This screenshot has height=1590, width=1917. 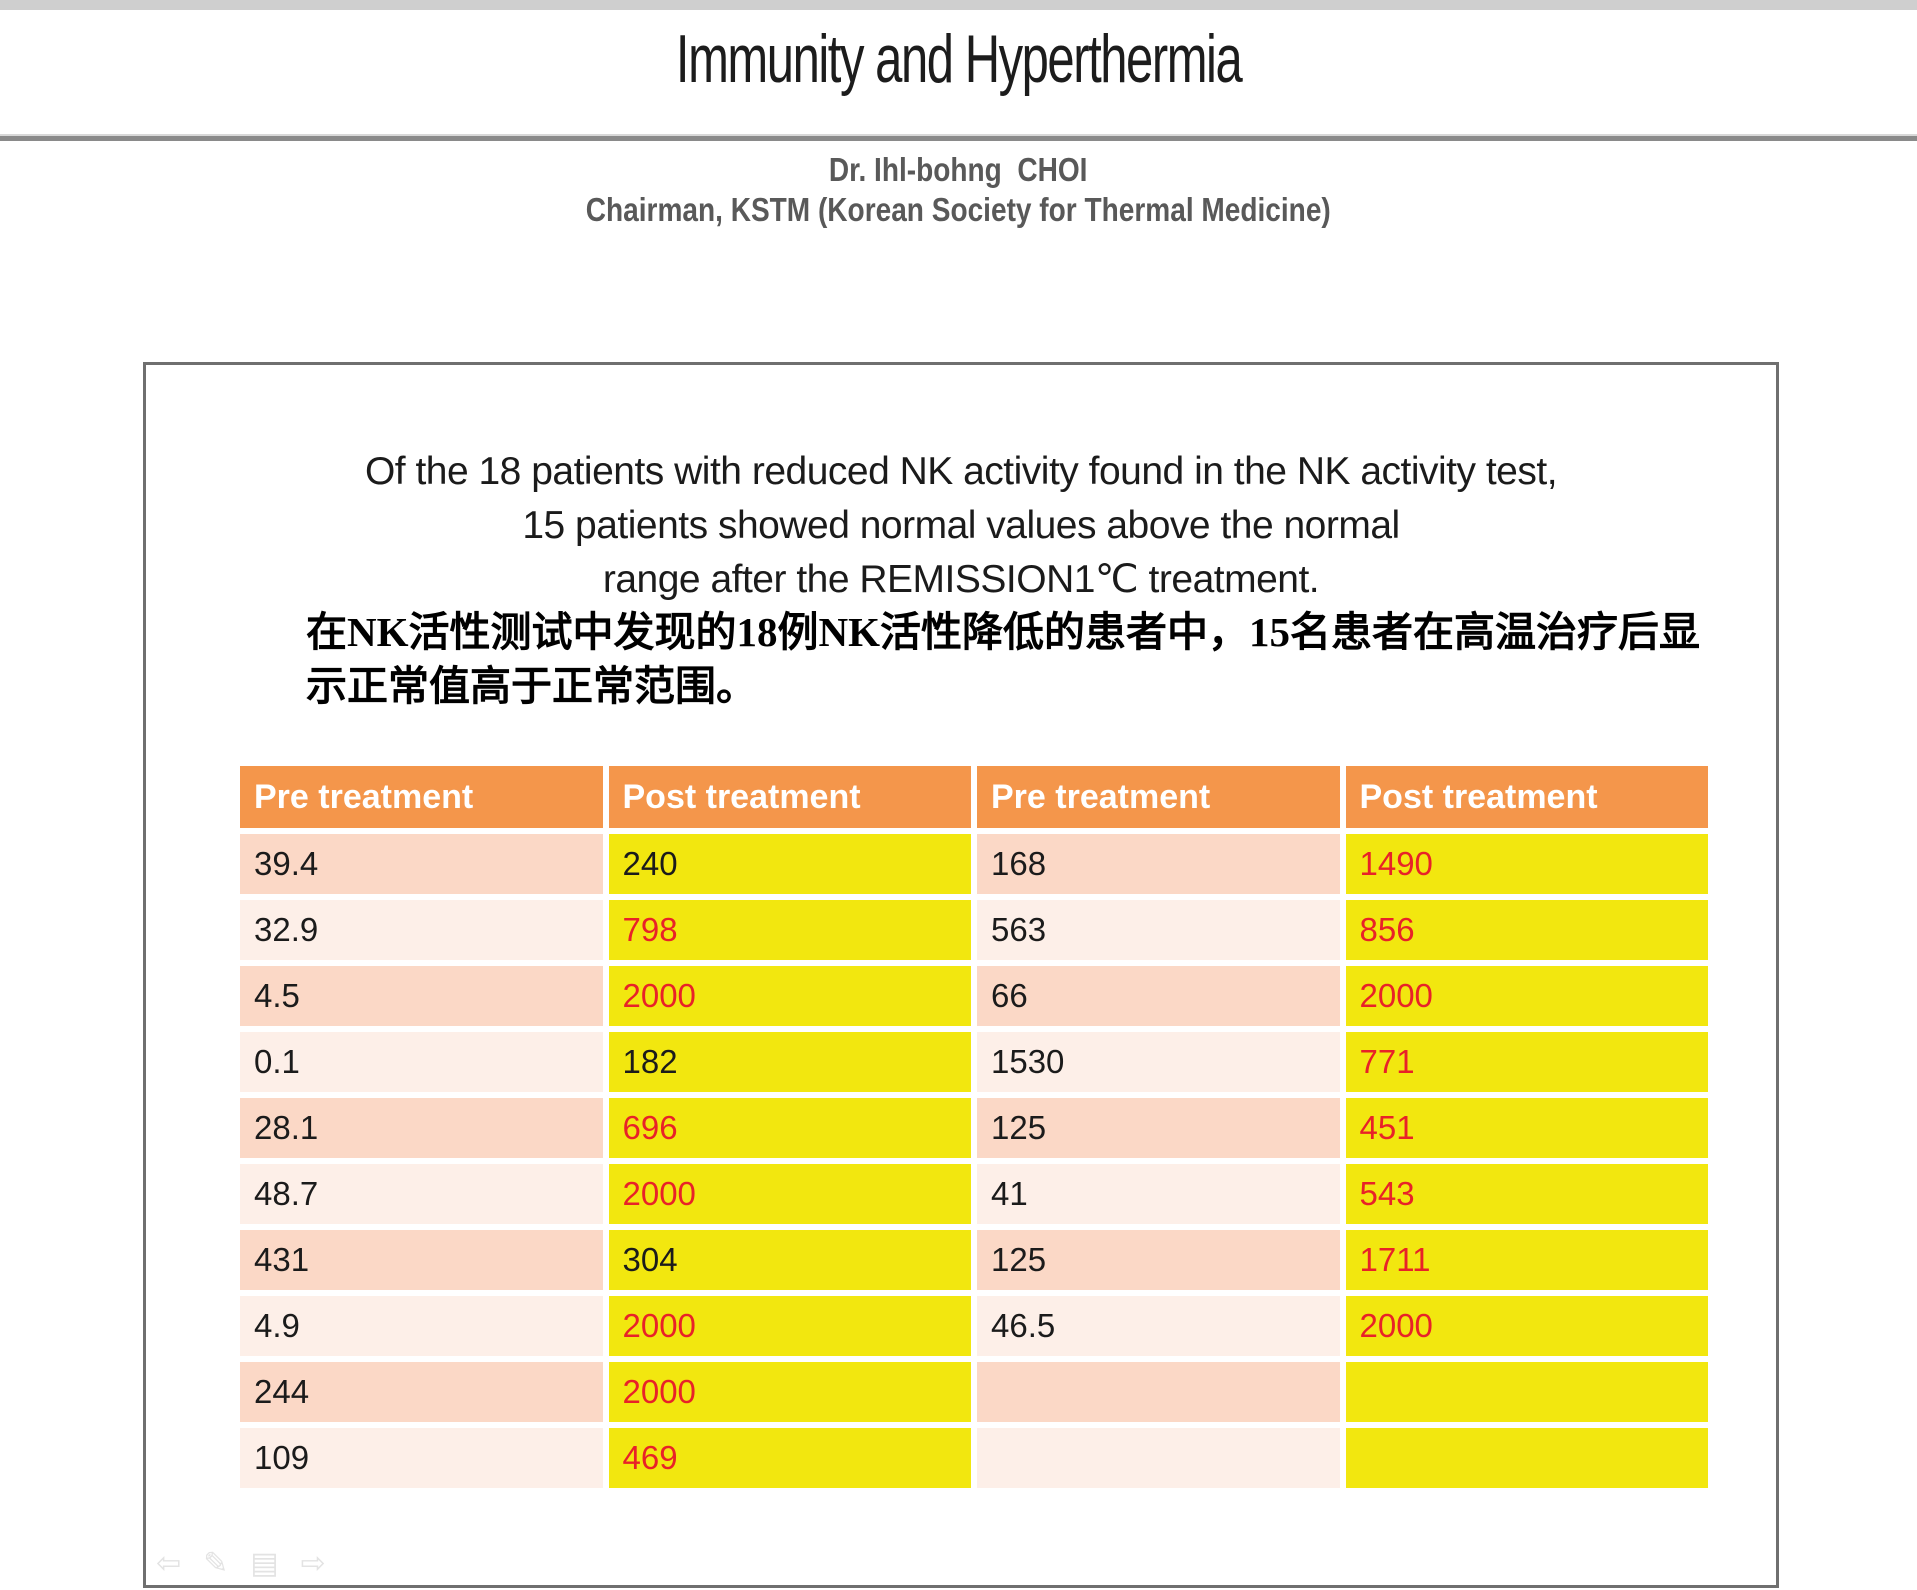 I want to click on table-cell: 109, so click(x=421, y=1458).